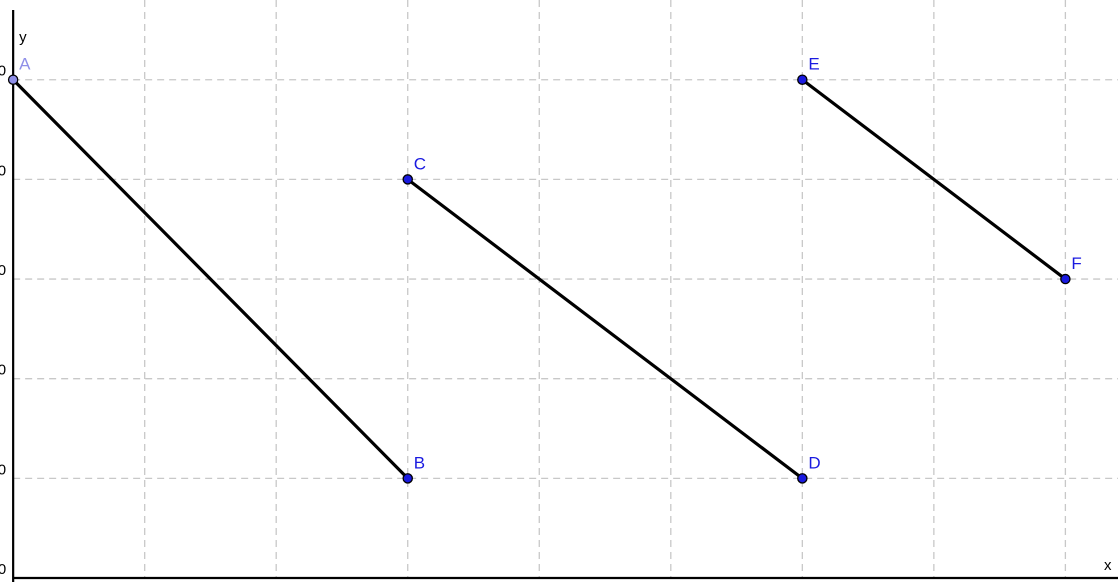 The height and width of the screenshot is (588, 1118). I want to click on point-label-c: C, so click(420, 163).